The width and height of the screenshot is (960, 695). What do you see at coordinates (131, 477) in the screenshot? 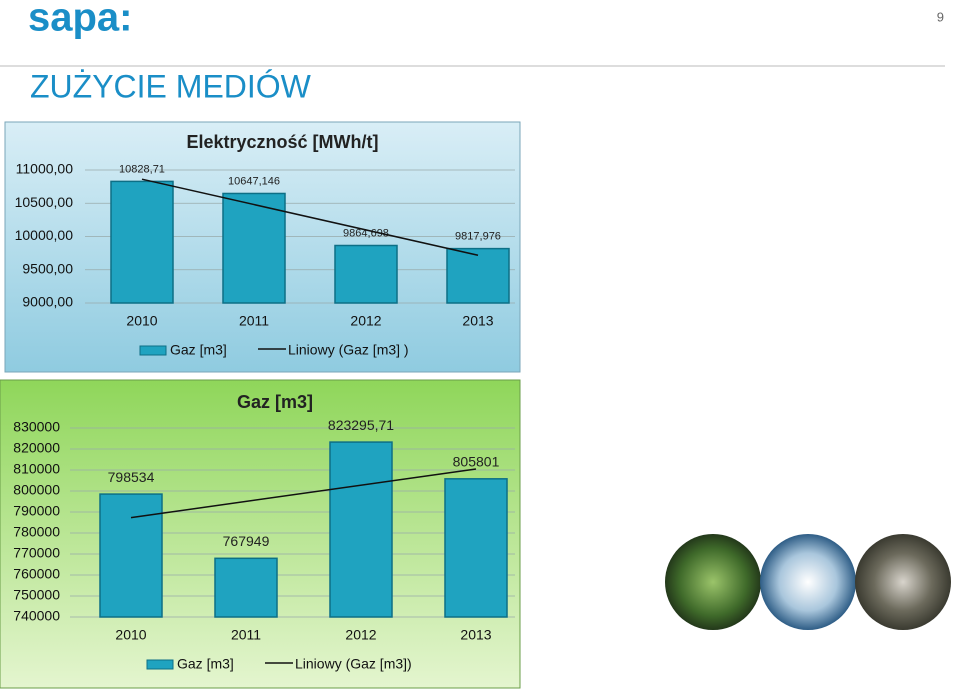
I see `data-label: 798534` at bounding box center [131, 477].